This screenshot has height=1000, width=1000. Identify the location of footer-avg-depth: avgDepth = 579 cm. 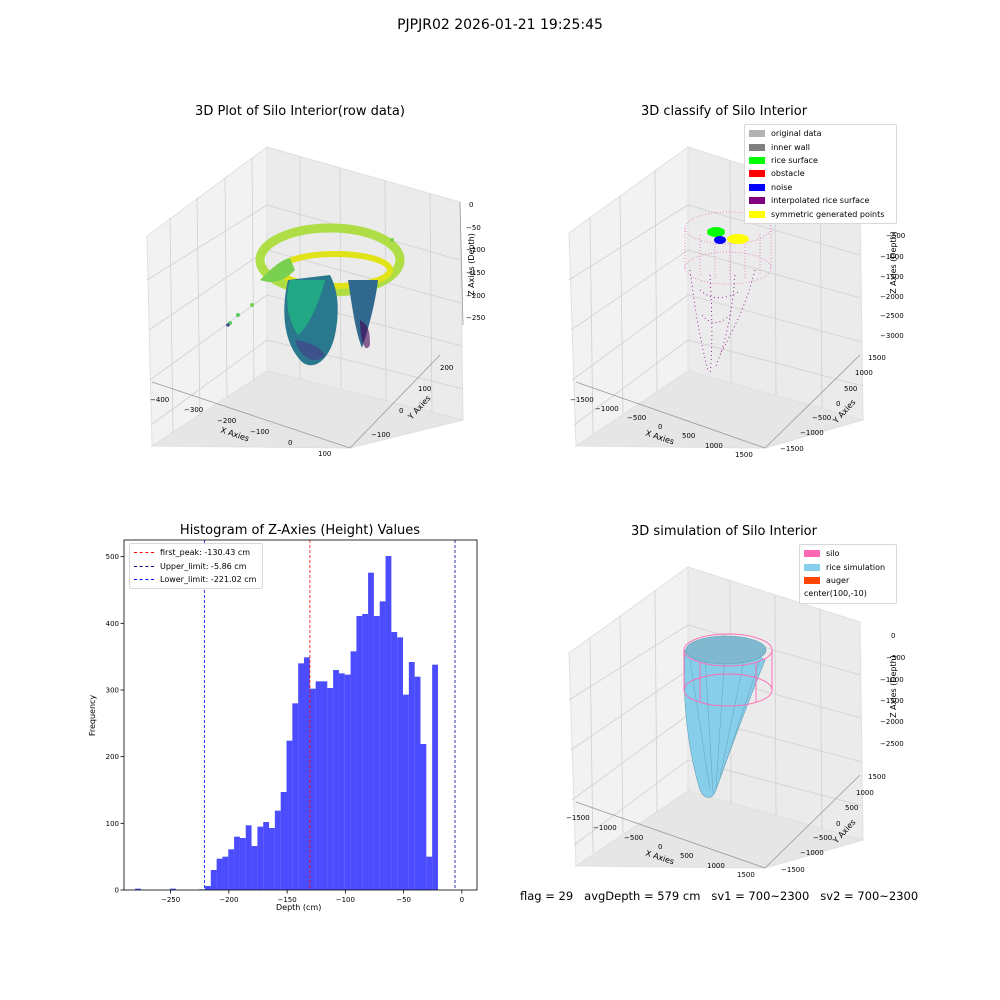
(642, 896).